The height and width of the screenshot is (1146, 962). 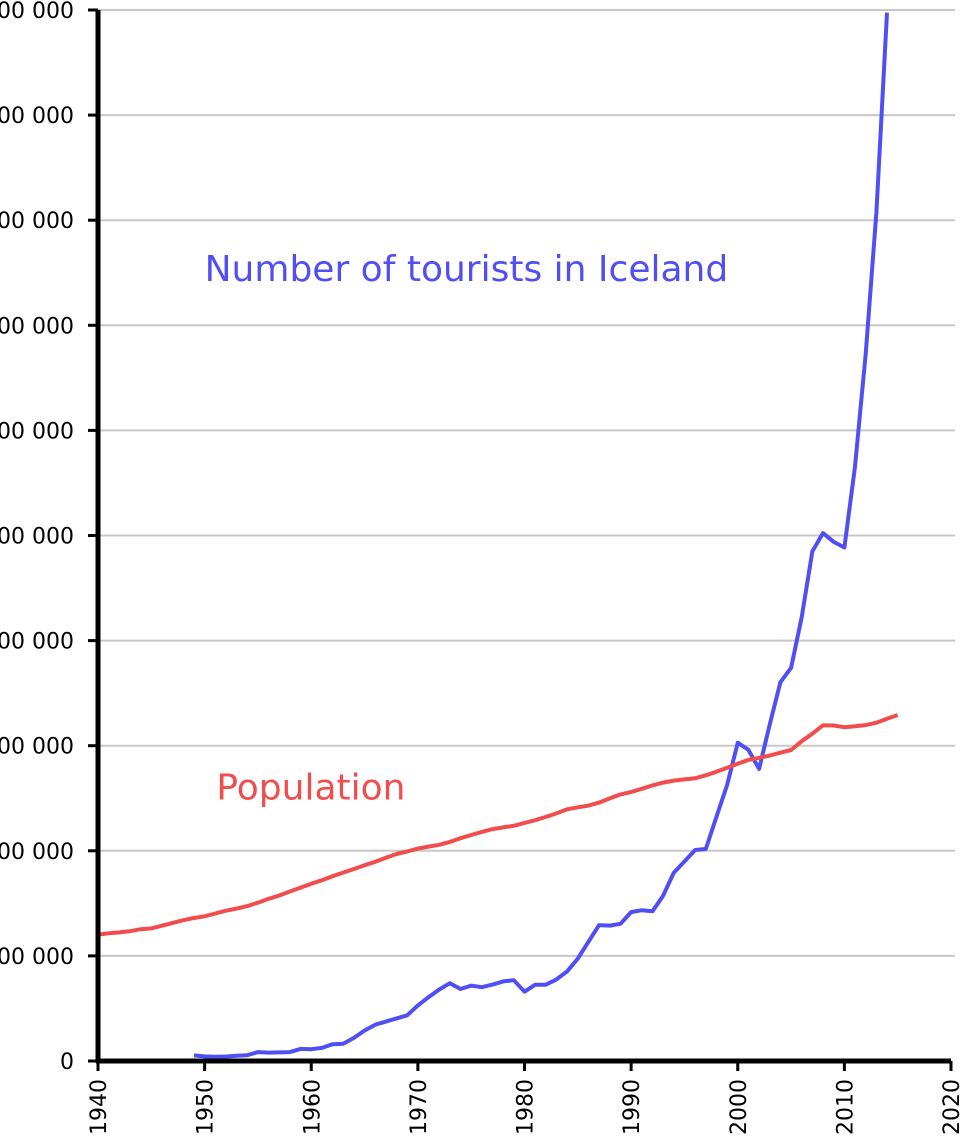 What do you see at coordinates (37, 221) in the screenshot?
I see `y-tick-label: 800 000` at bounding box center [37, 221].